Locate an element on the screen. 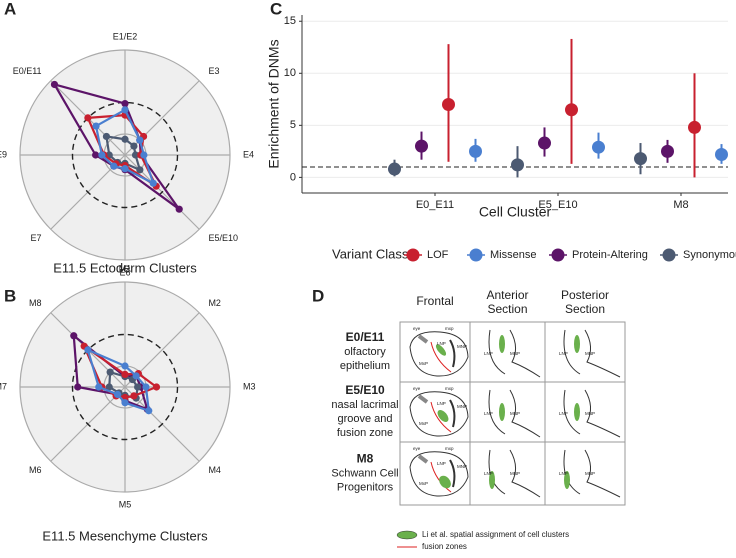 Image resolution: width=736 pixels, height=558 pixels. axis-label: E6 is located at coordinates (124, 272).